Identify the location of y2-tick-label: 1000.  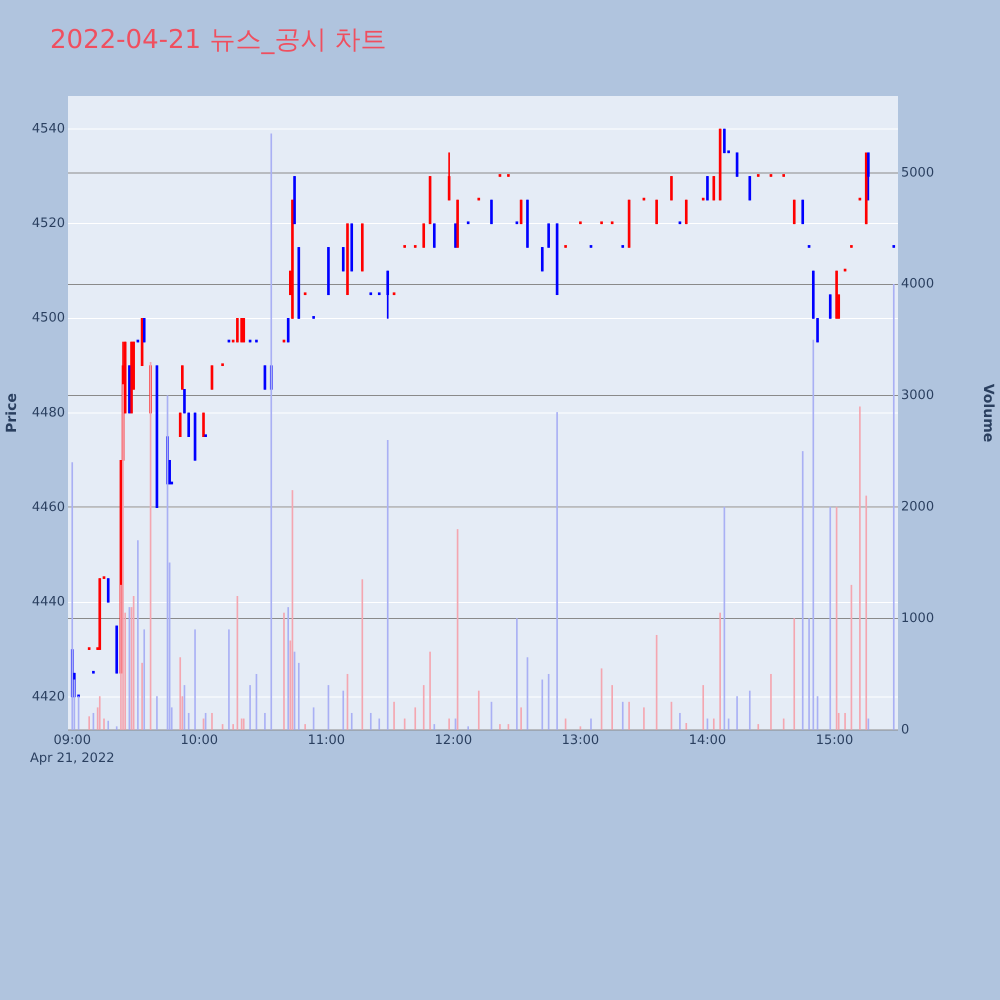
(917, 618).